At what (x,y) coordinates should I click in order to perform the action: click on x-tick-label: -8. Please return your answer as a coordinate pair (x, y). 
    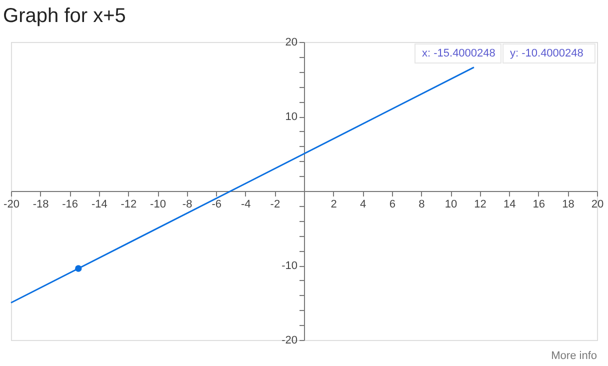
    Looking at the image, I should click on (187, 204).